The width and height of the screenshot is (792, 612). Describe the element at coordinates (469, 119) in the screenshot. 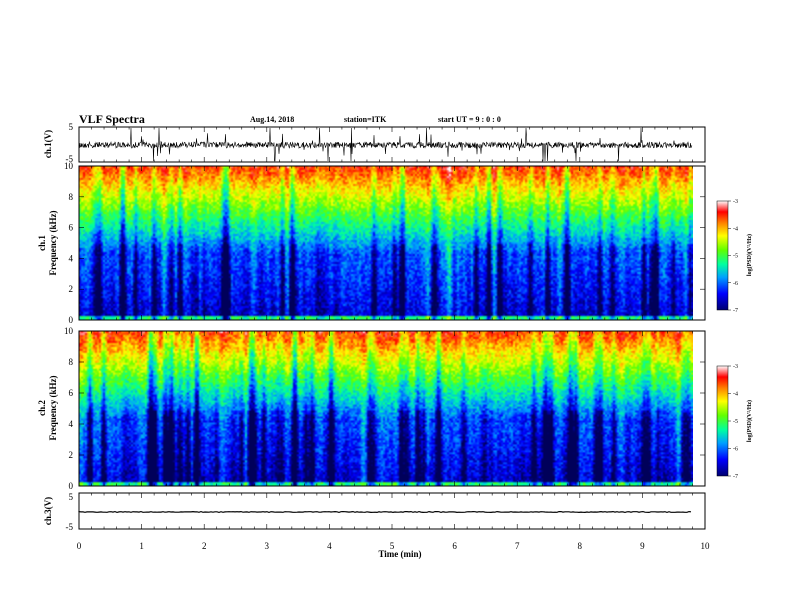

I see `start-time-label: start UT = 9 : 0 : 0` at that location.